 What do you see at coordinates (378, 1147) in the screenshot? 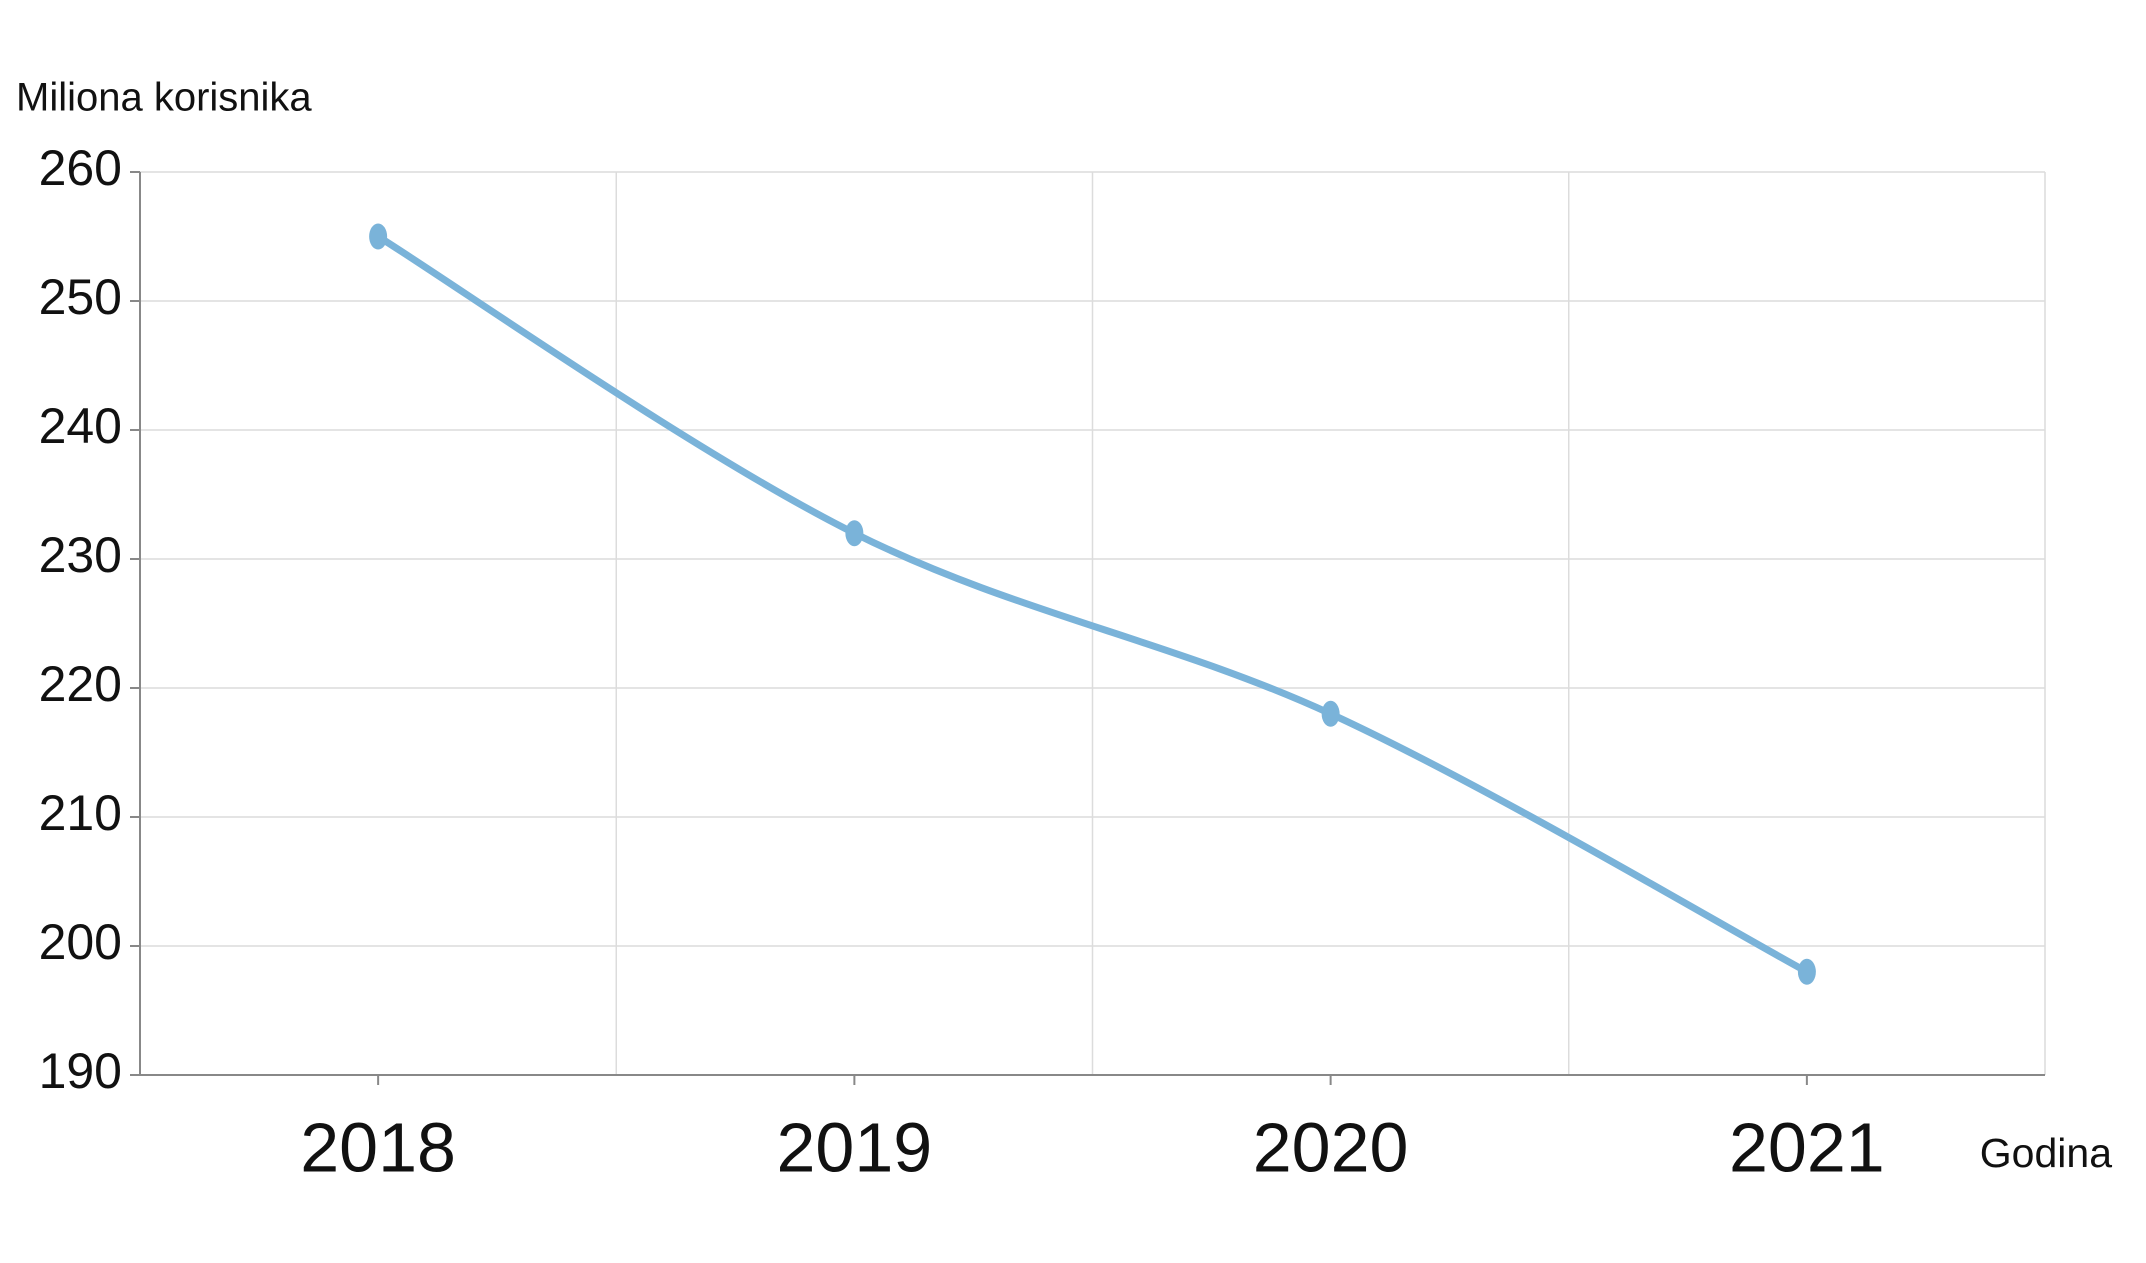
I see `x-tick-label: 2018` at bounding box center [378, 1147].